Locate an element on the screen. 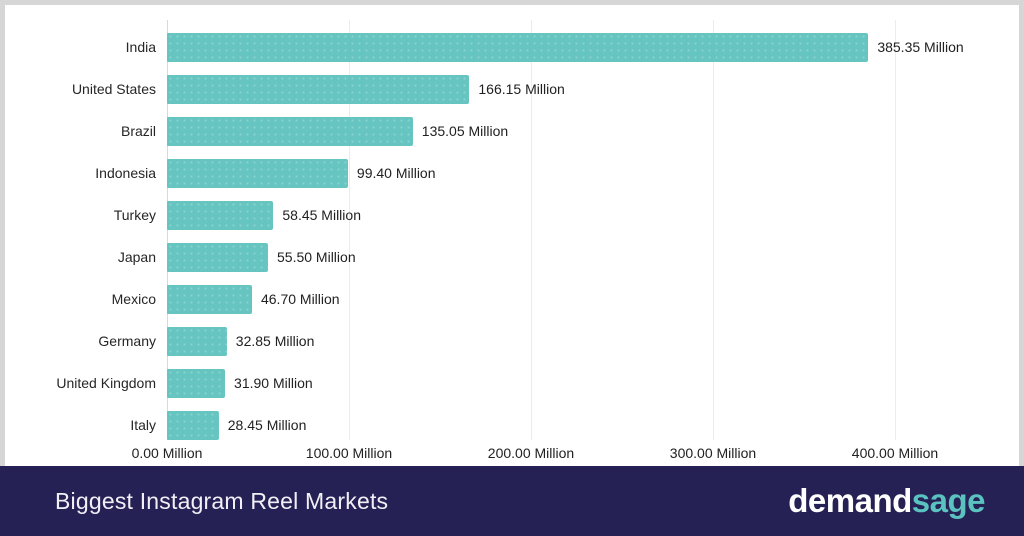  x-axis-tick-label: 200.00 Million is located at coordinates (531, 453).